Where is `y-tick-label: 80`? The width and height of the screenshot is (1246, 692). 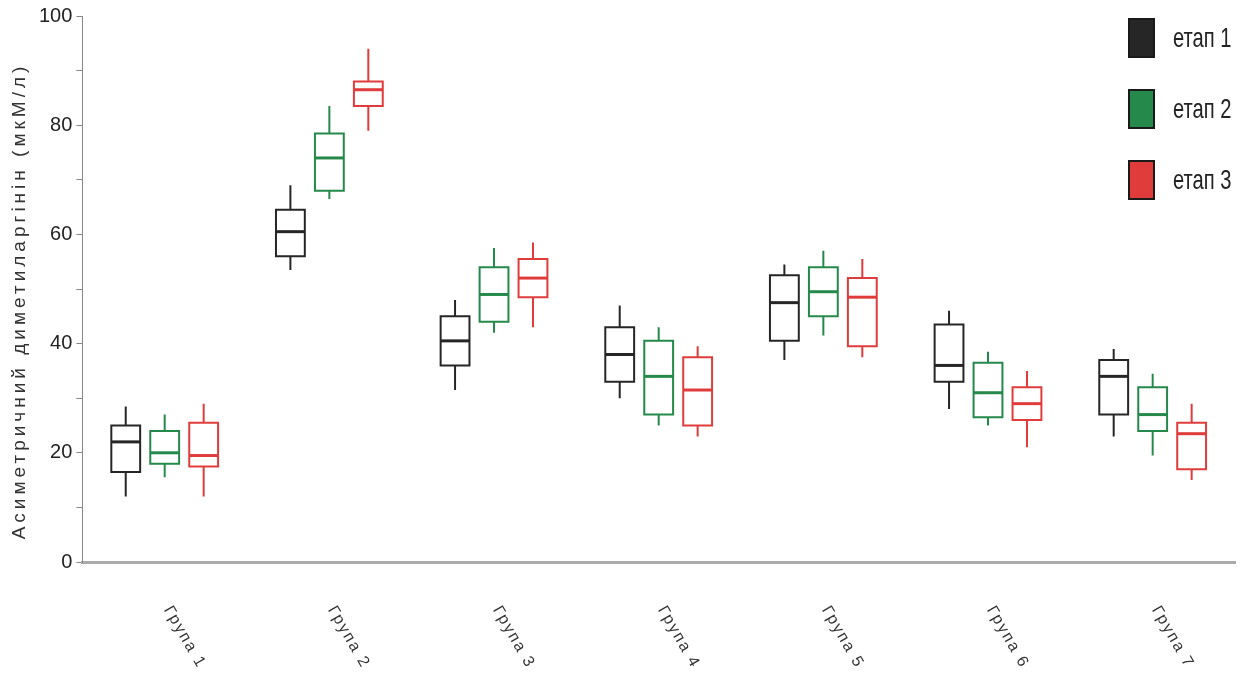 y-tick-label: 80 is located at coordinates (61, 123).